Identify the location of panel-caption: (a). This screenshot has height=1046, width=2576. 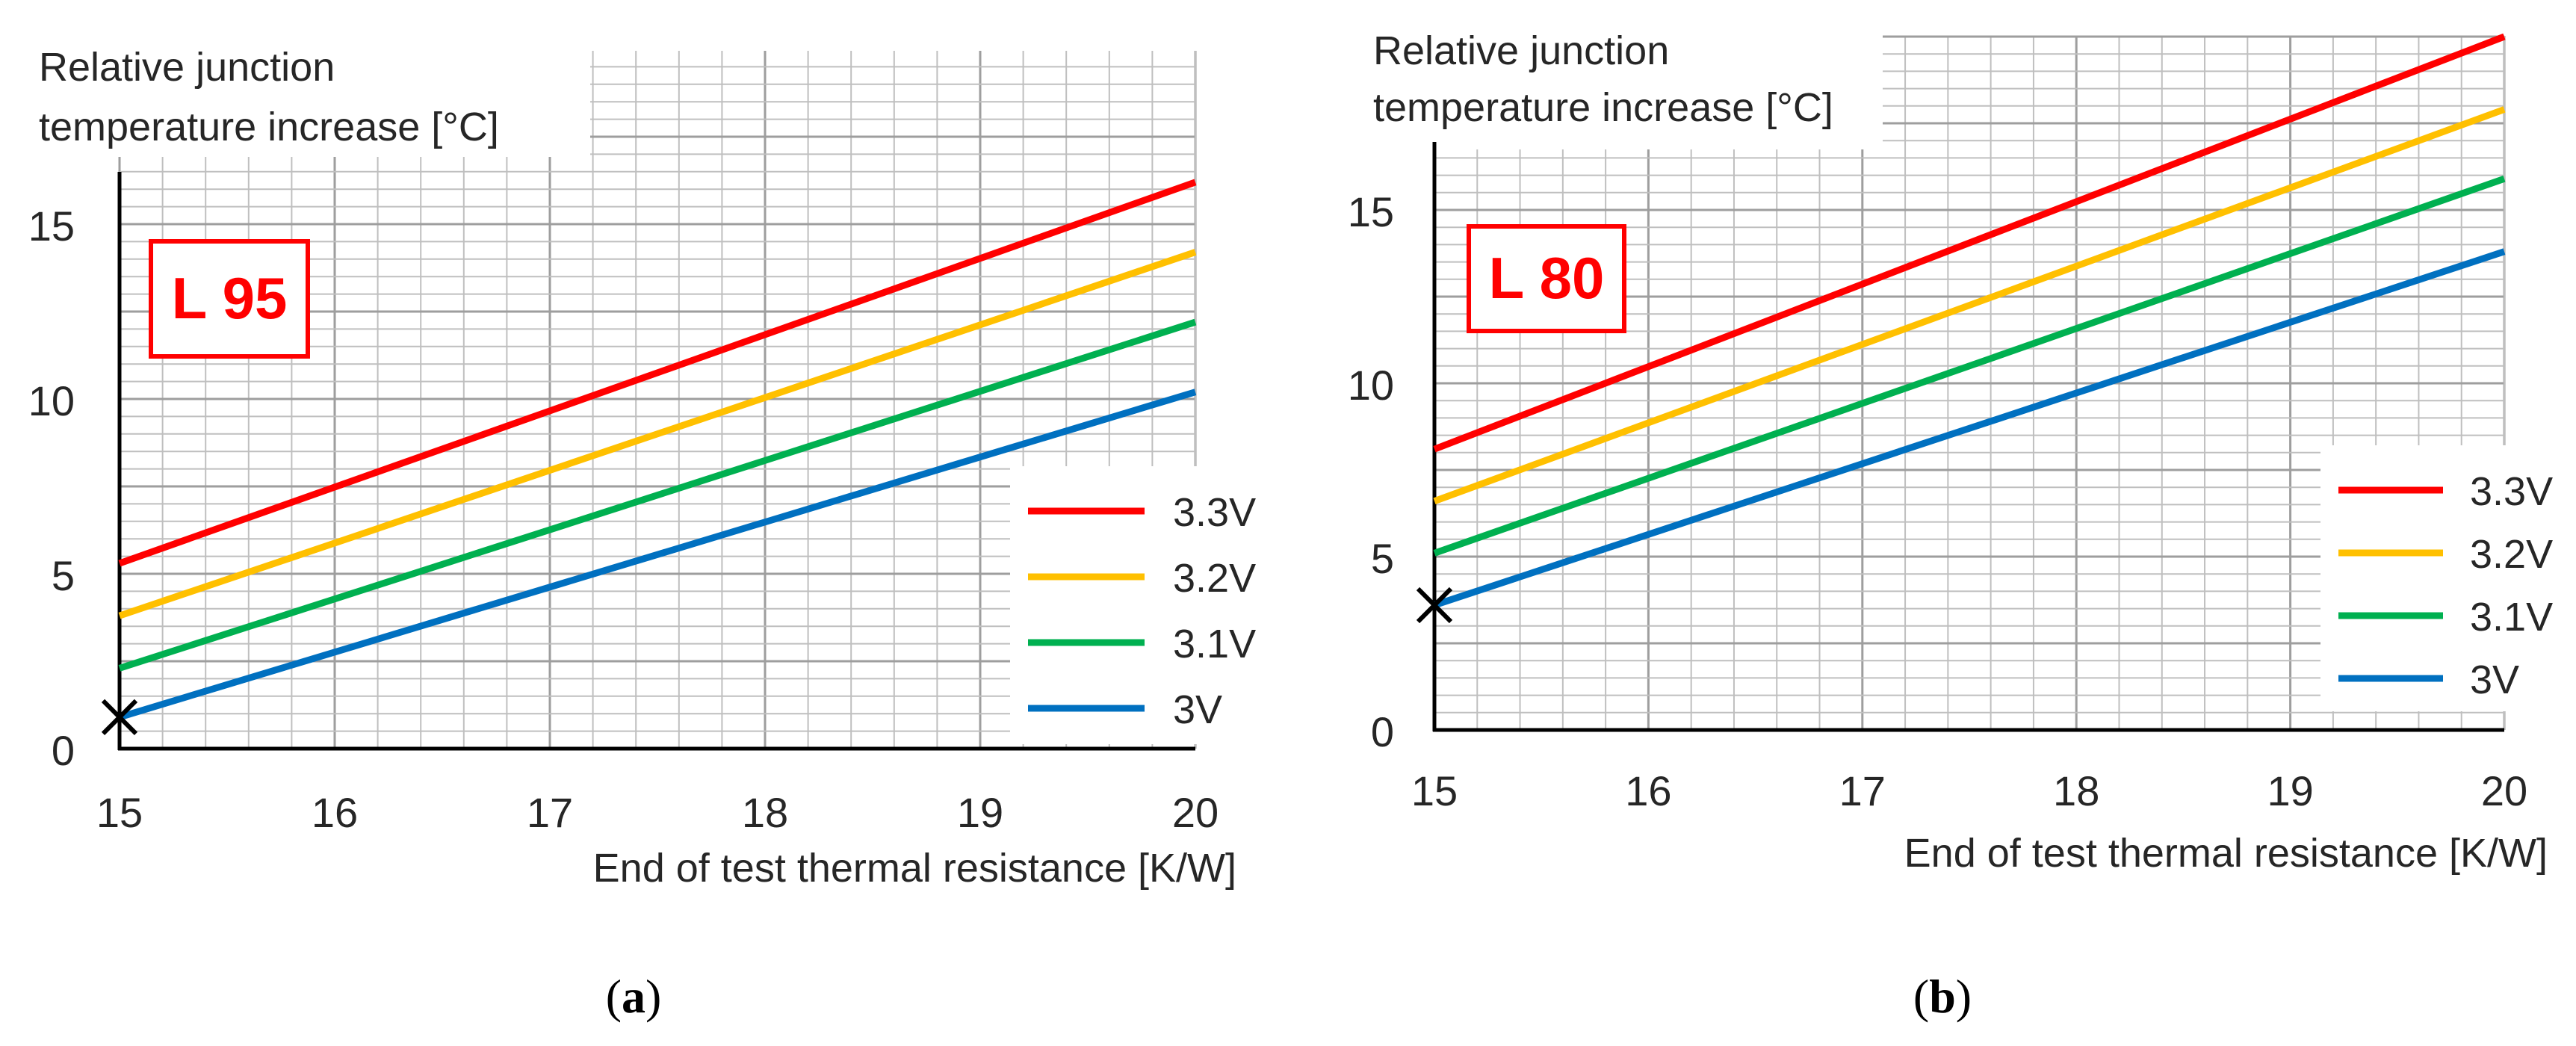
(634, 996).